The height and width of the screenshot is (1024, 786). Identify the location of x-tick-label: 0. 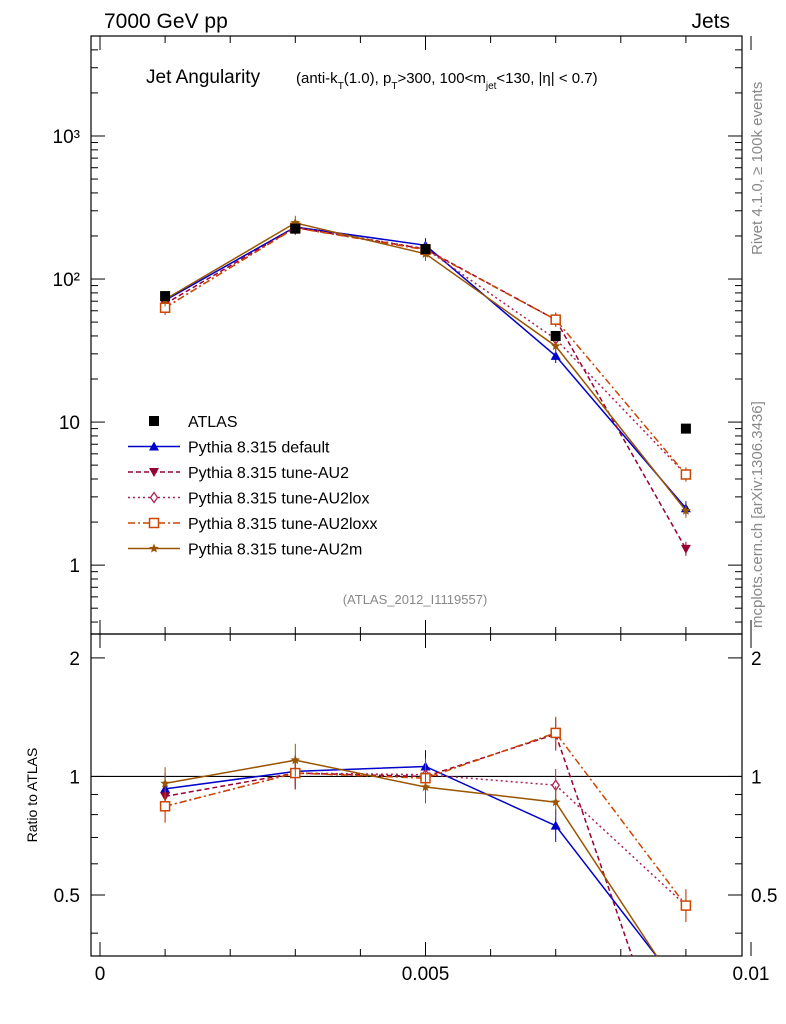
(100, 974).